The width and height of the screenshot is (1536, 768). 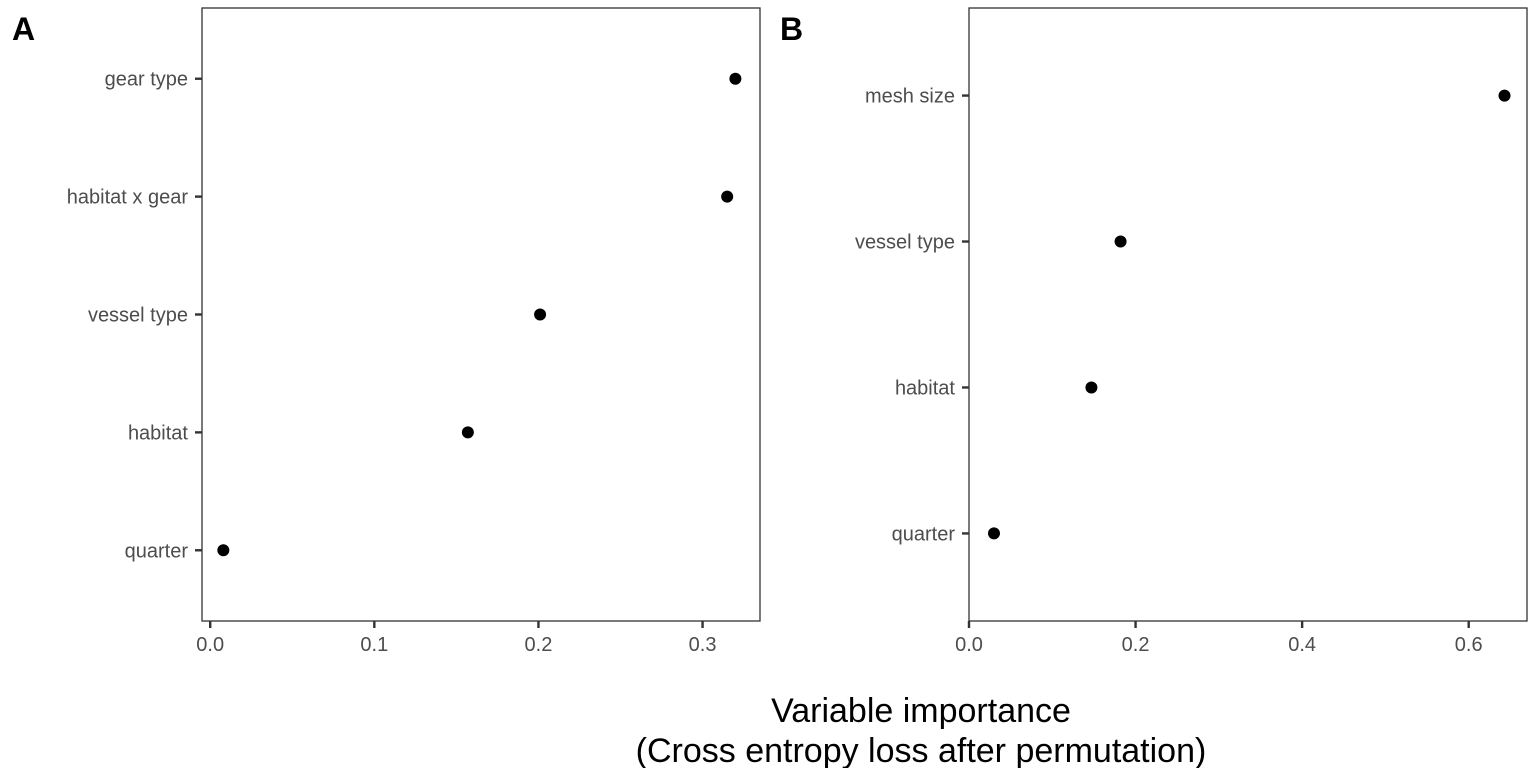 I want to click on panel-b-x-tick-label: 0.2, so click(x=1136, y=645).